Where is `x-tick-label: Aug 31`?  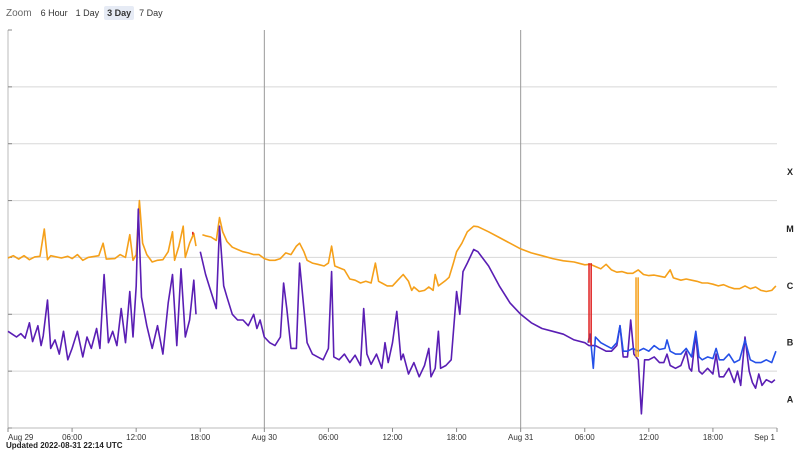 x-tick-label: Aug 31 is located at coordinates (521, 437).